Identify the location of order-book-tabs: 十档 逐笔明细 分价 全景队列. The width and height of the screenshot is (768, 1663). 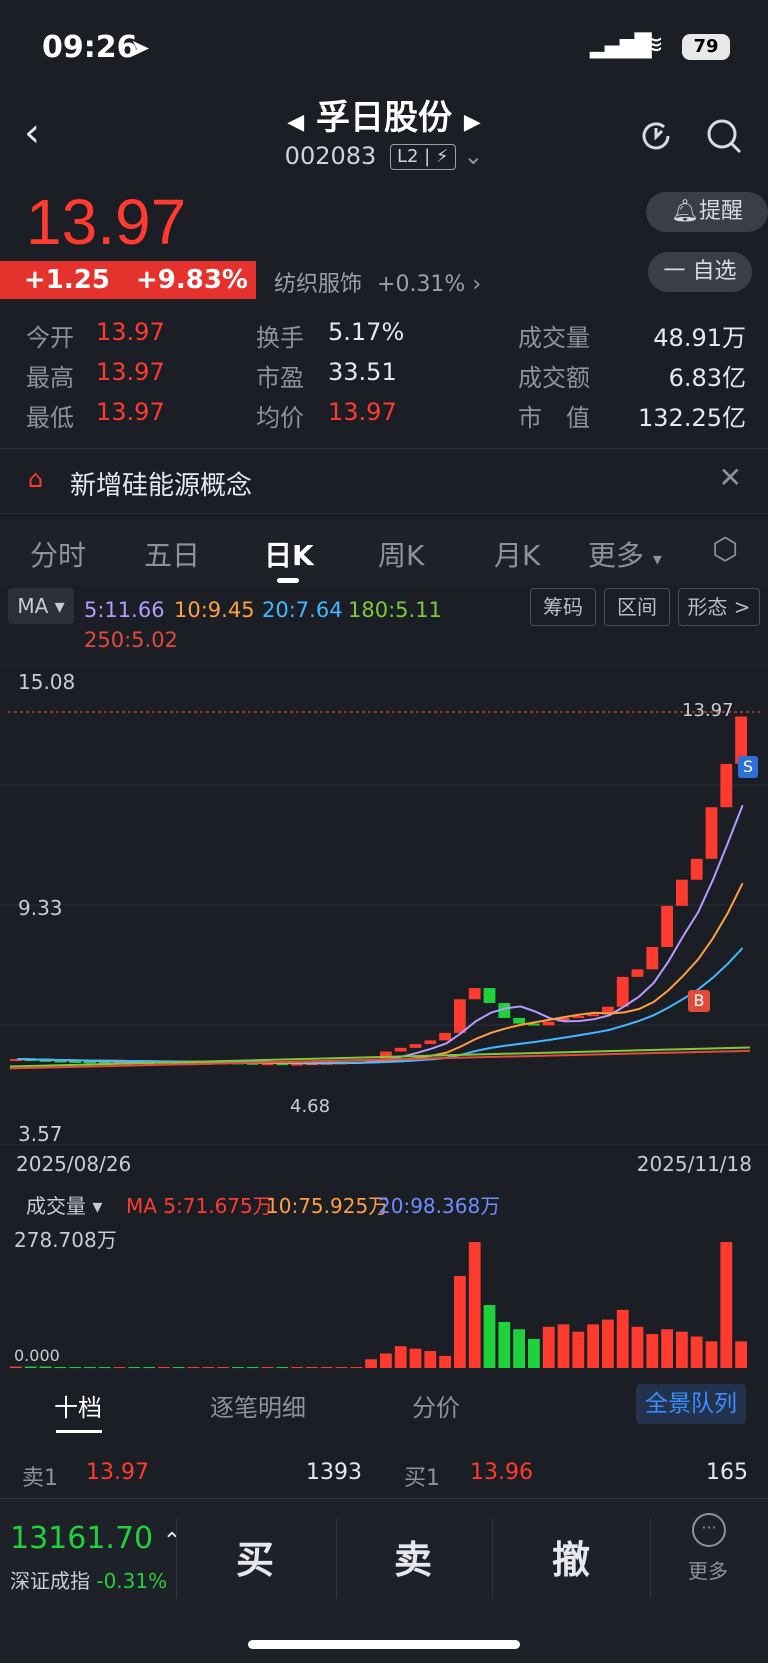
(384, 1408).